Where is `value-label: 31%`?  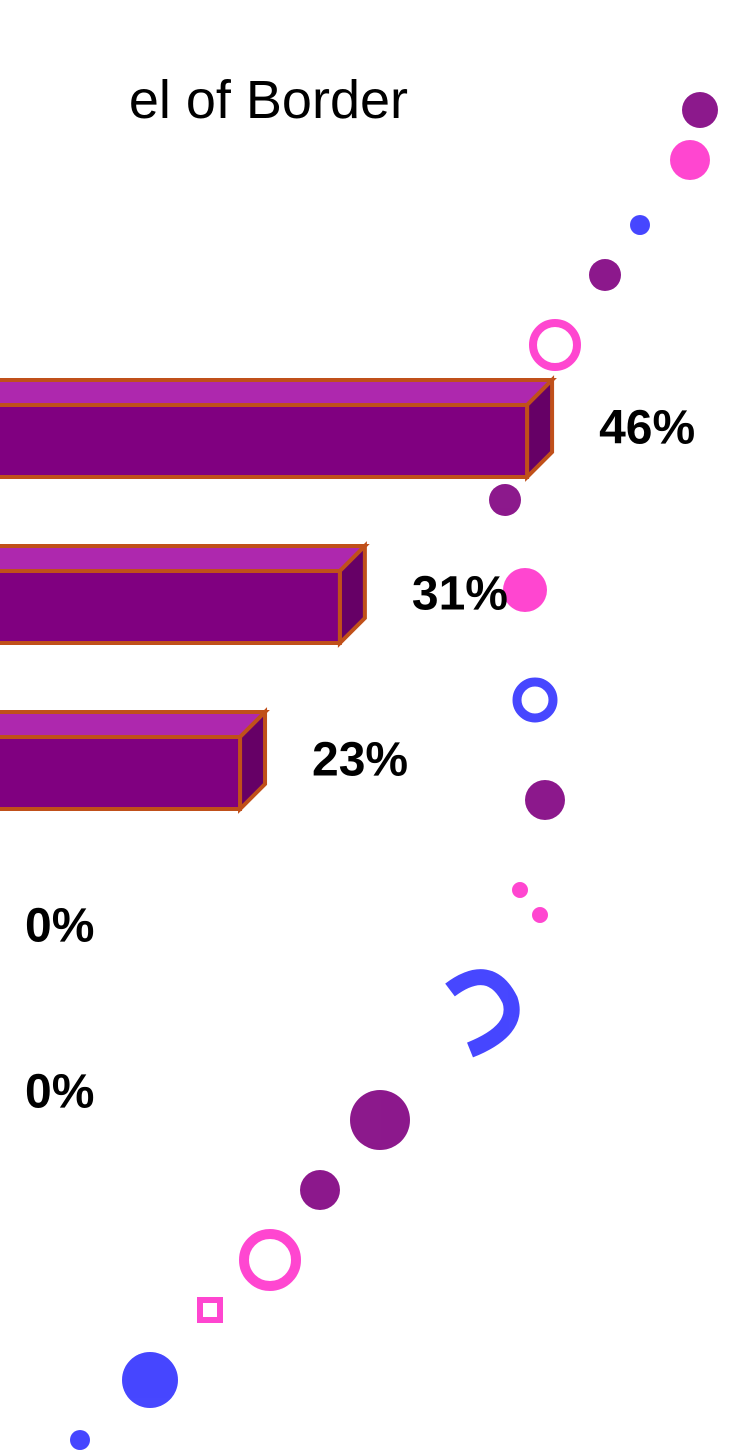
value-label: 31% is located at coordinates (460, 594).